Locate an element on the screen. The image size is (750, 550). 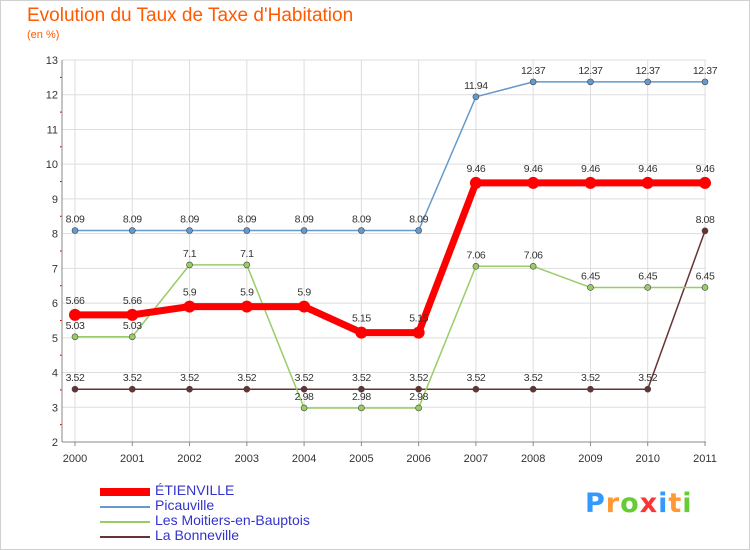
legend-label: La Bonneville is located at coordinates (197, 535).